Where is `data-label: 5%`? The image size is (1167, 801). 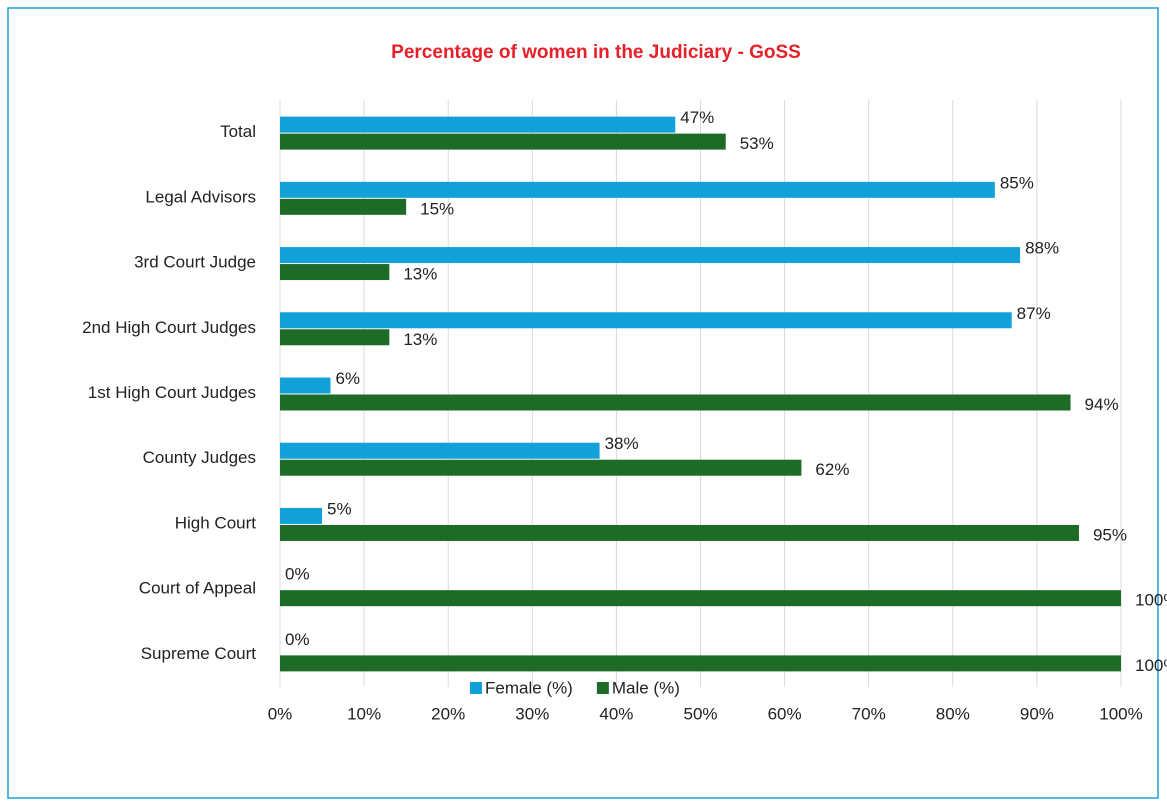 data-label: 5% is located at coordinates (339, 508).